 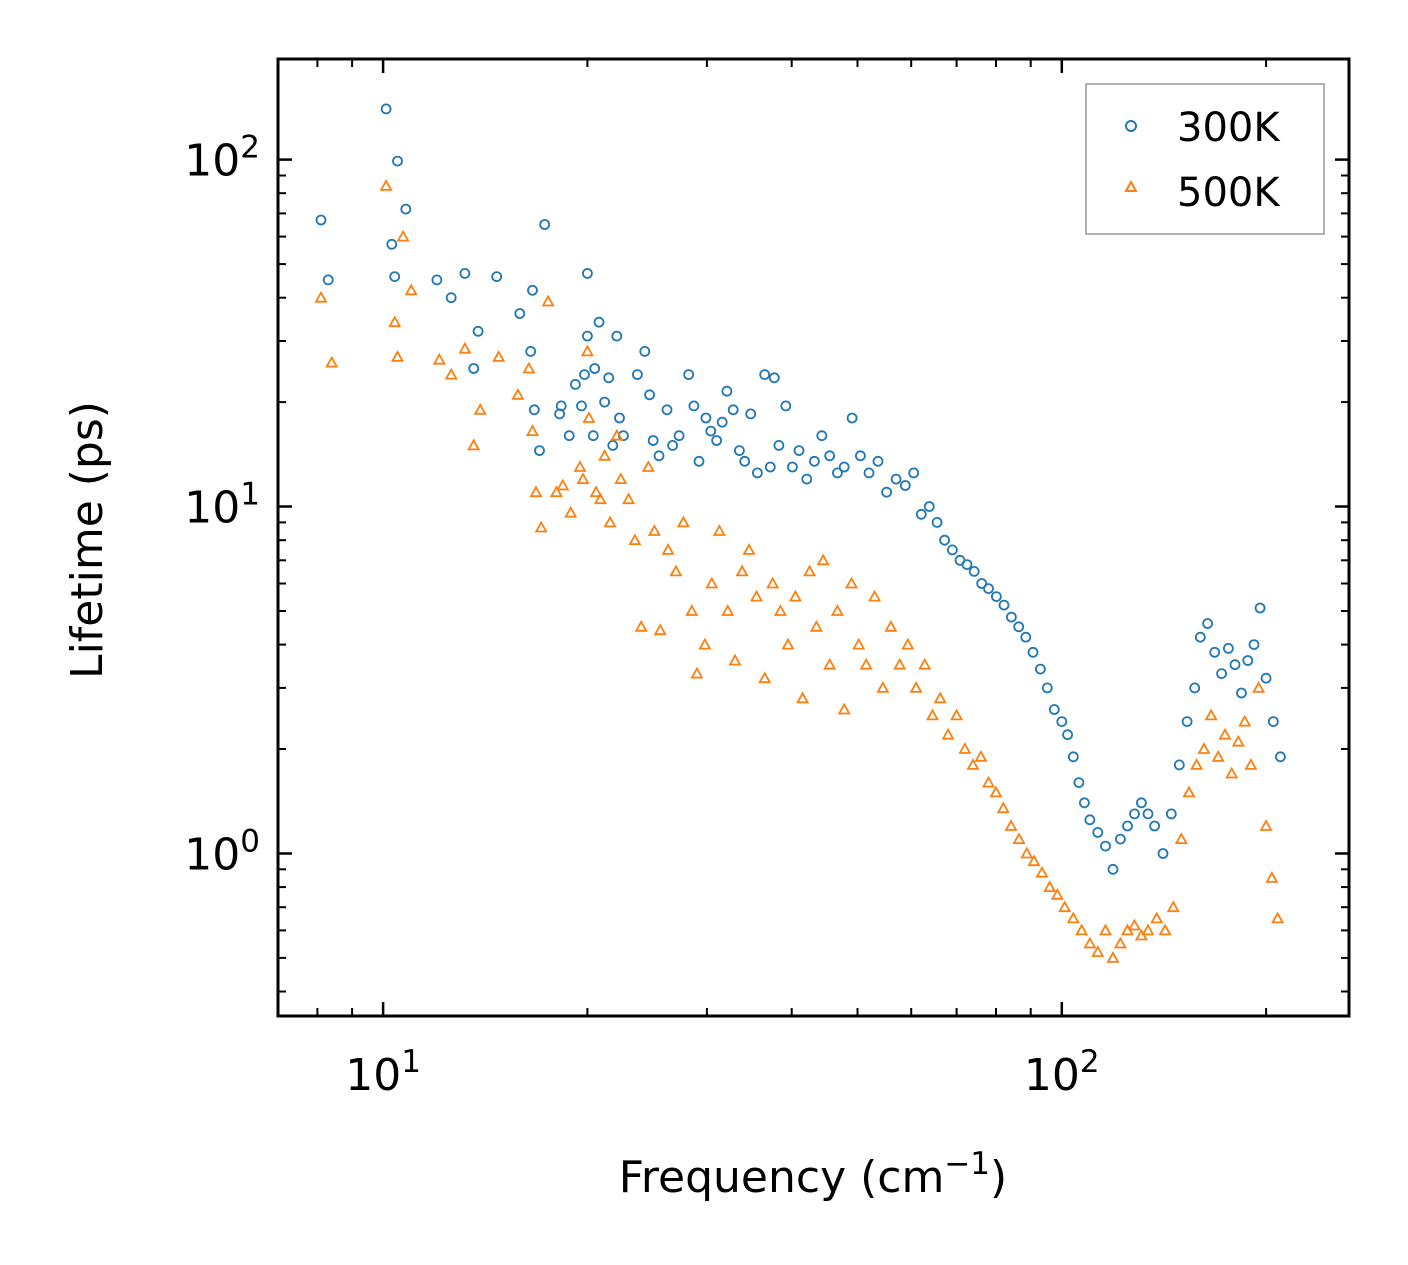 I want to click on y-tick-label-1: 101, so click(x=222, y=505).